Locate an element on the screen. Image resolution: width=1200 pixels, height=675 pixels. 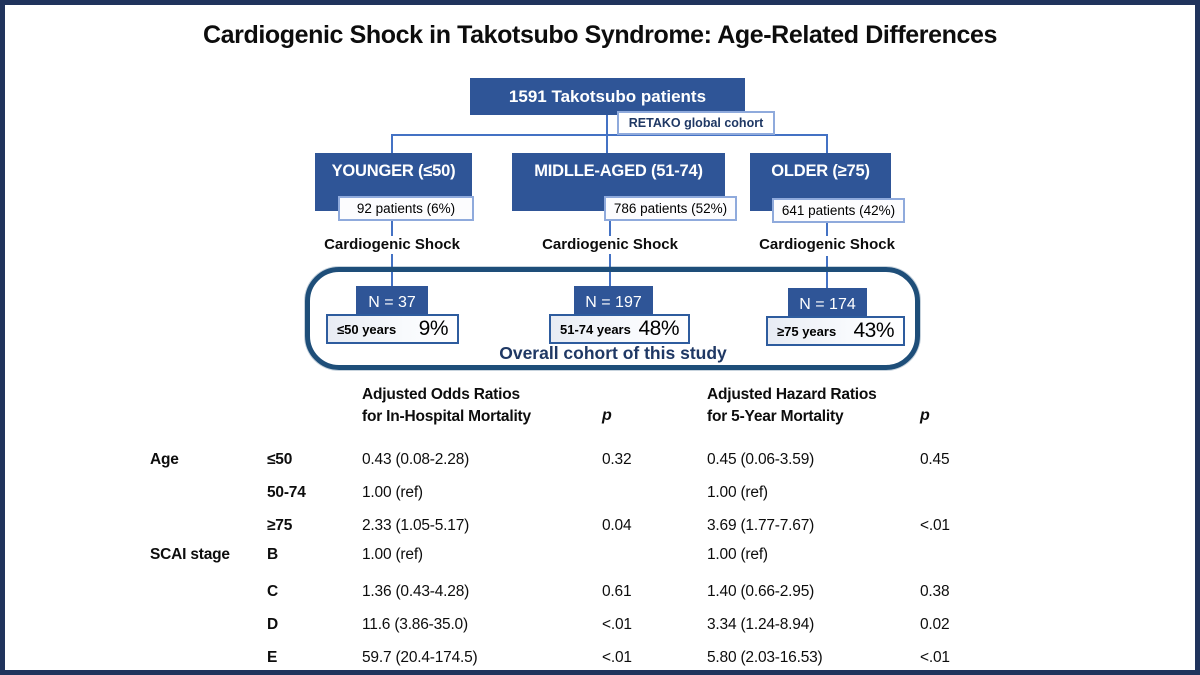
age-range-label: ≤50 years is located at coordinates (367, 329).